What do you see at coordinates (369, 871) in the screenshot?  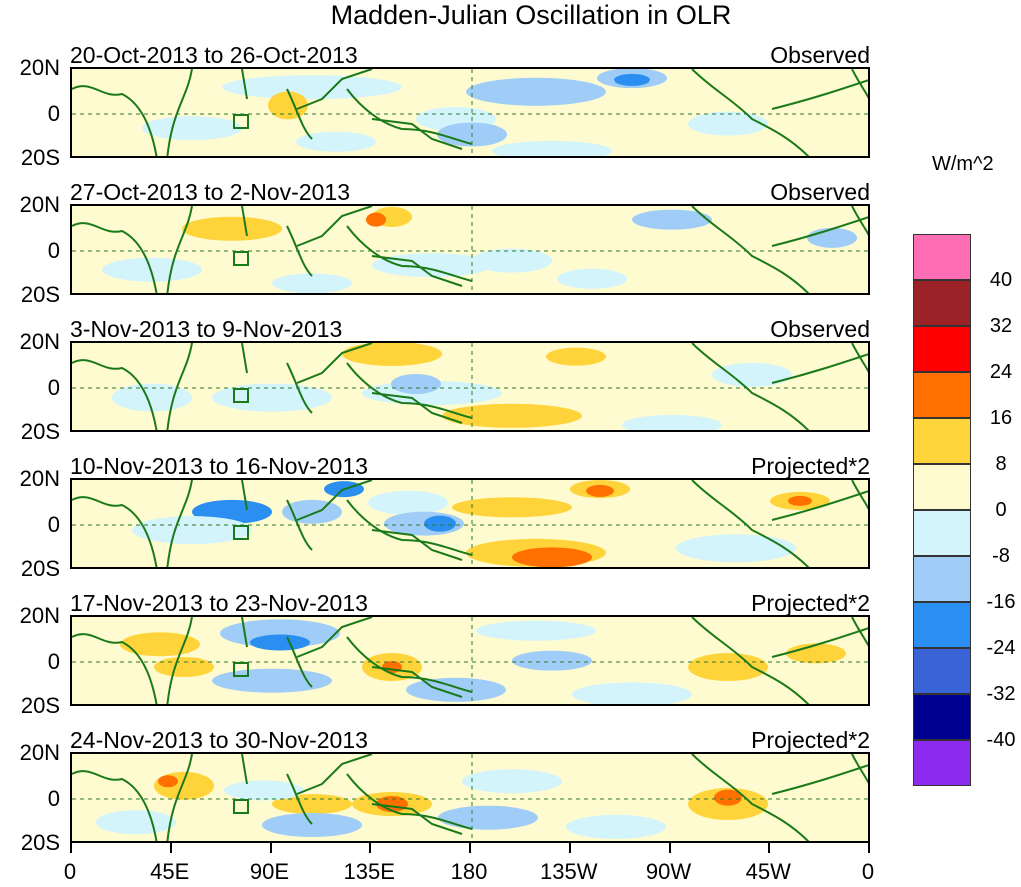 I see `x-tick-label: 135E` at bounding box center [369, 871].